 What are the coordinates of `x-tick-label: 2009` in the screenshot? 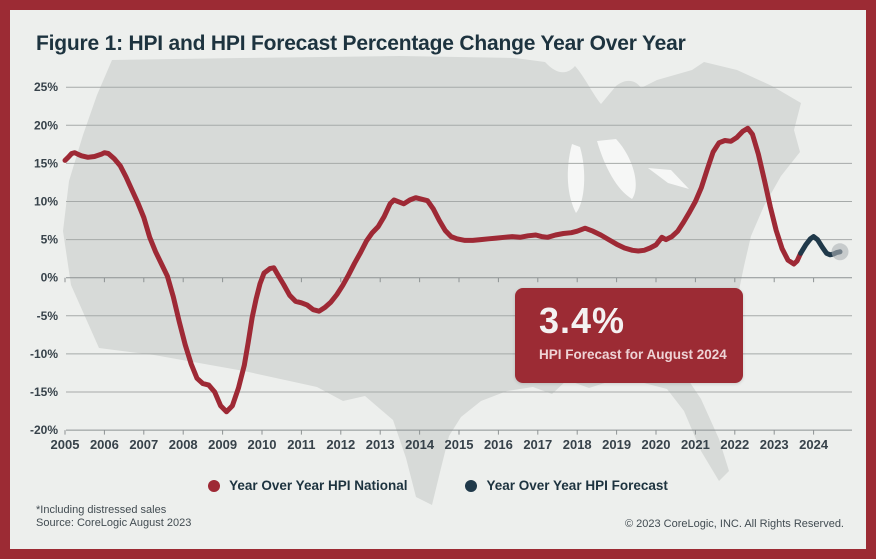 It's located at (222, 444).